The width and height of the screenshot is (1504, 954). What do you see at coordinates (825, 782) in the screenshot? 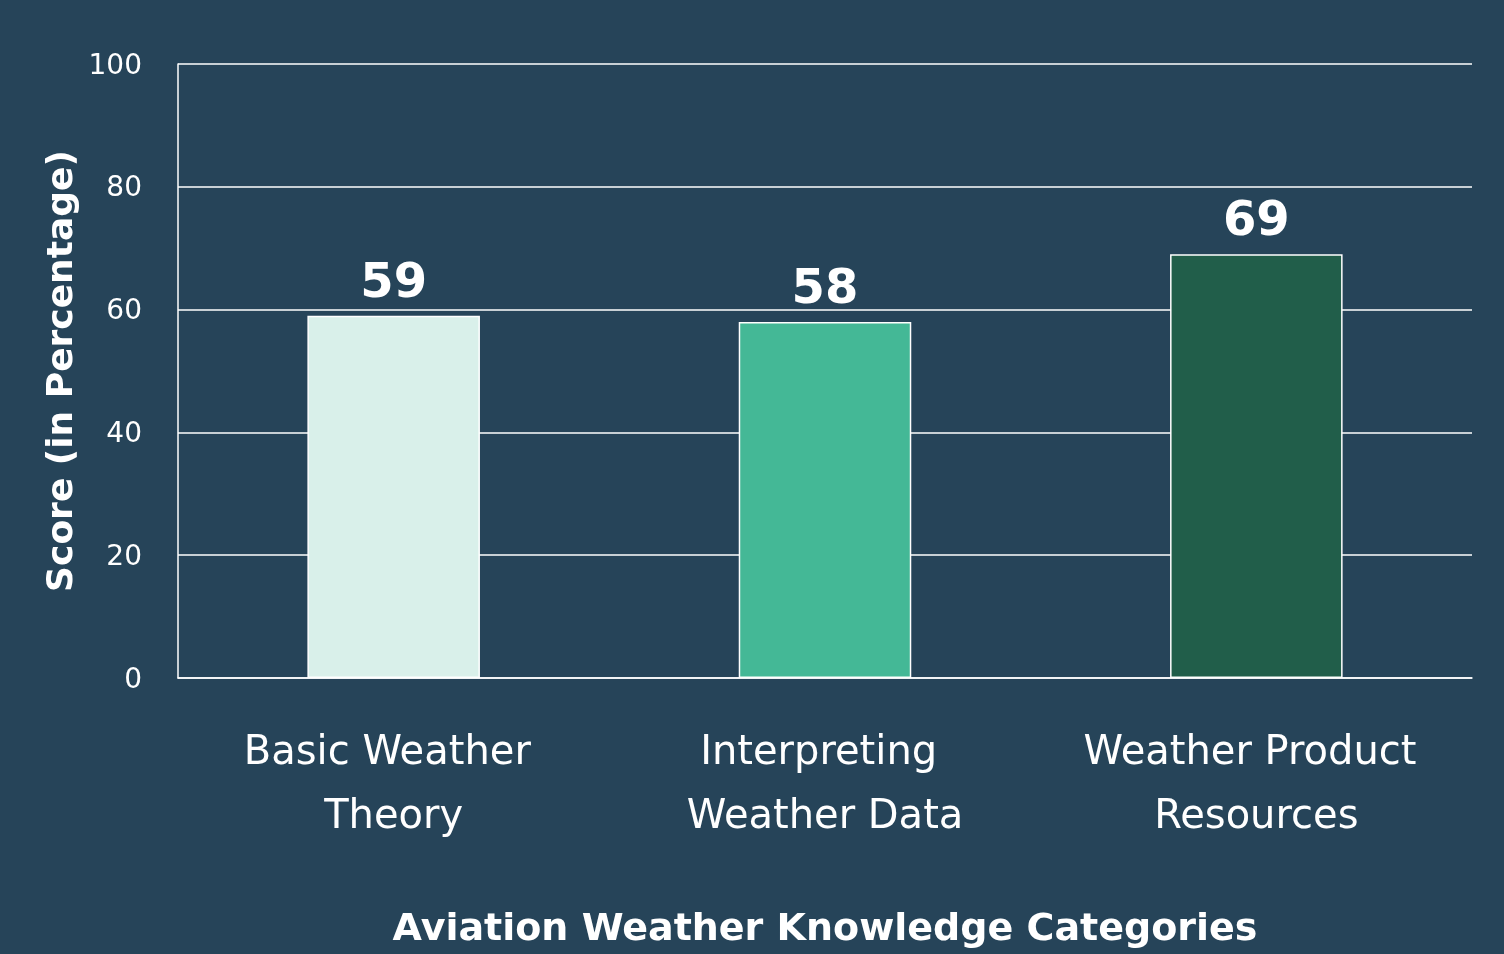
I see `x-tick-label: Interpreting Weather Data` at bounding box center [825, 782].